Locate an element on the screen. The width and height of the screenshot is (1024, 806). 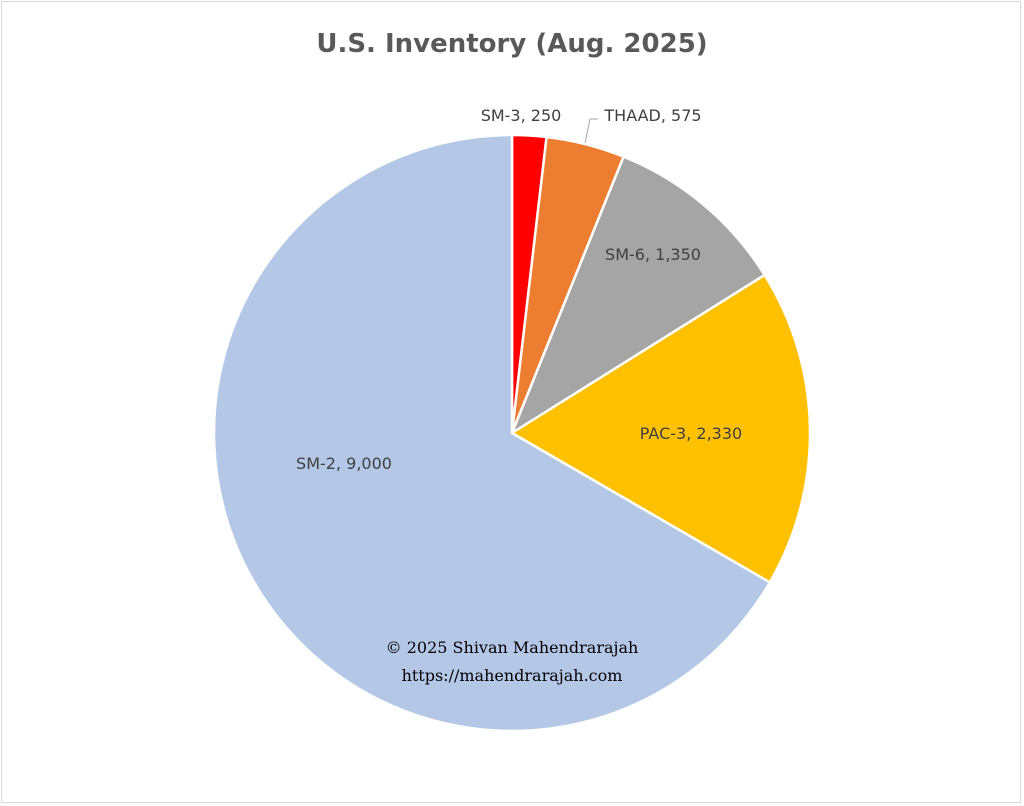
data-label-thaad: THAAD, 575 is located at coordinates (652, 115).